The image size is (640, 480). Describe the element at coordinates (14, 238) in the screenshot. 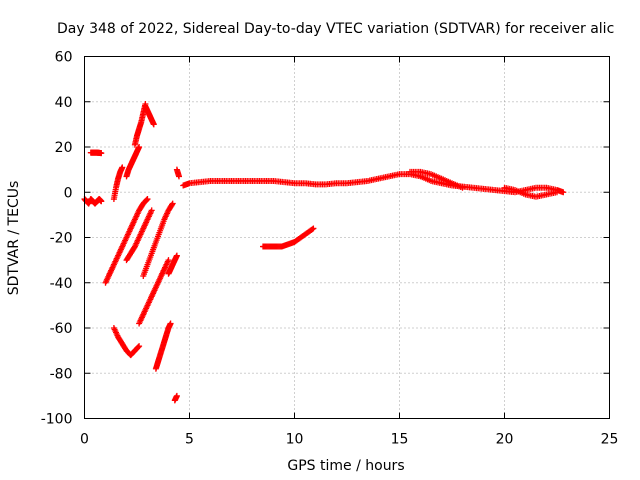

I see `y-axis-label: SDTVAR / TECUs` at that location.